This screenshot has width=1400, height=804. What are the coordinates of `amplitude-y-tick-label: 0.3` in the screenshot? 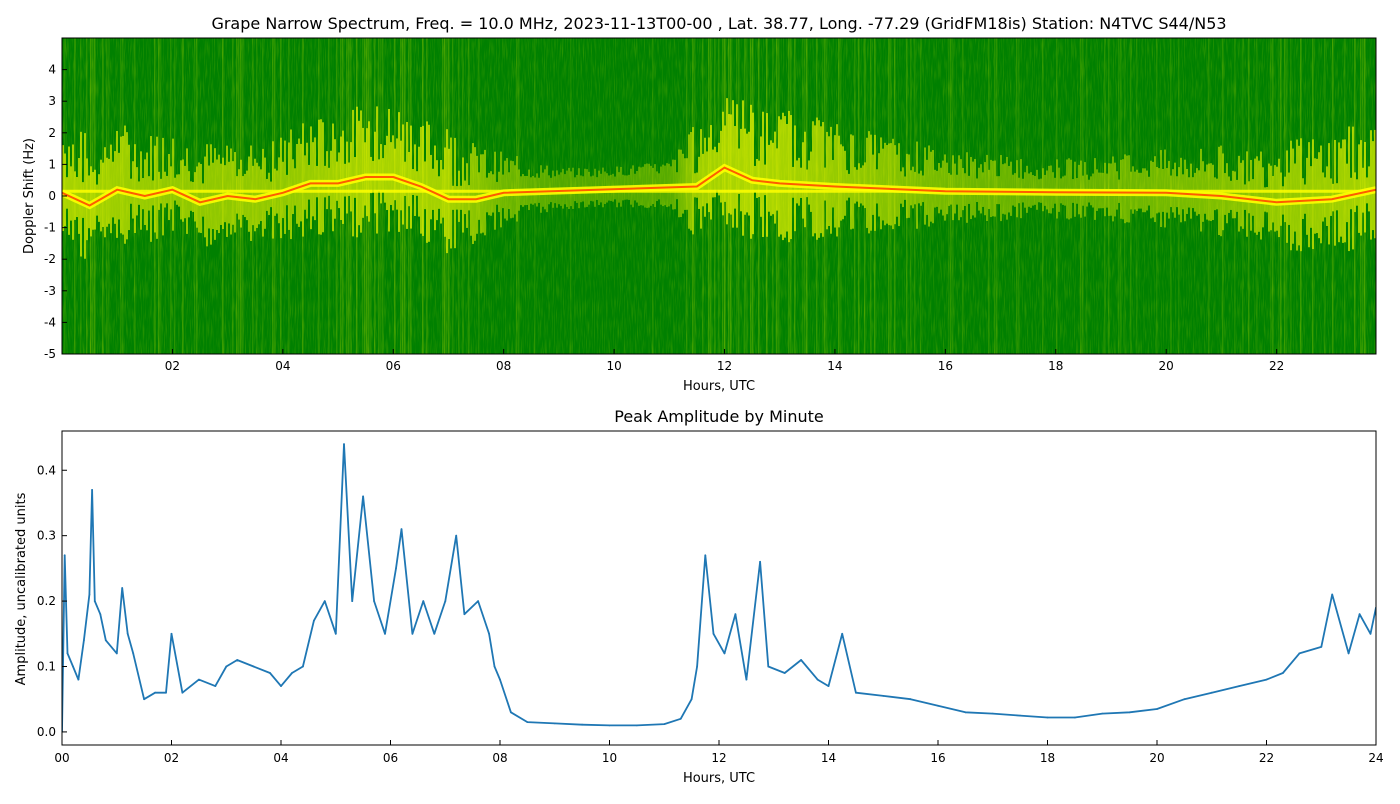 It's located at (46, 536).